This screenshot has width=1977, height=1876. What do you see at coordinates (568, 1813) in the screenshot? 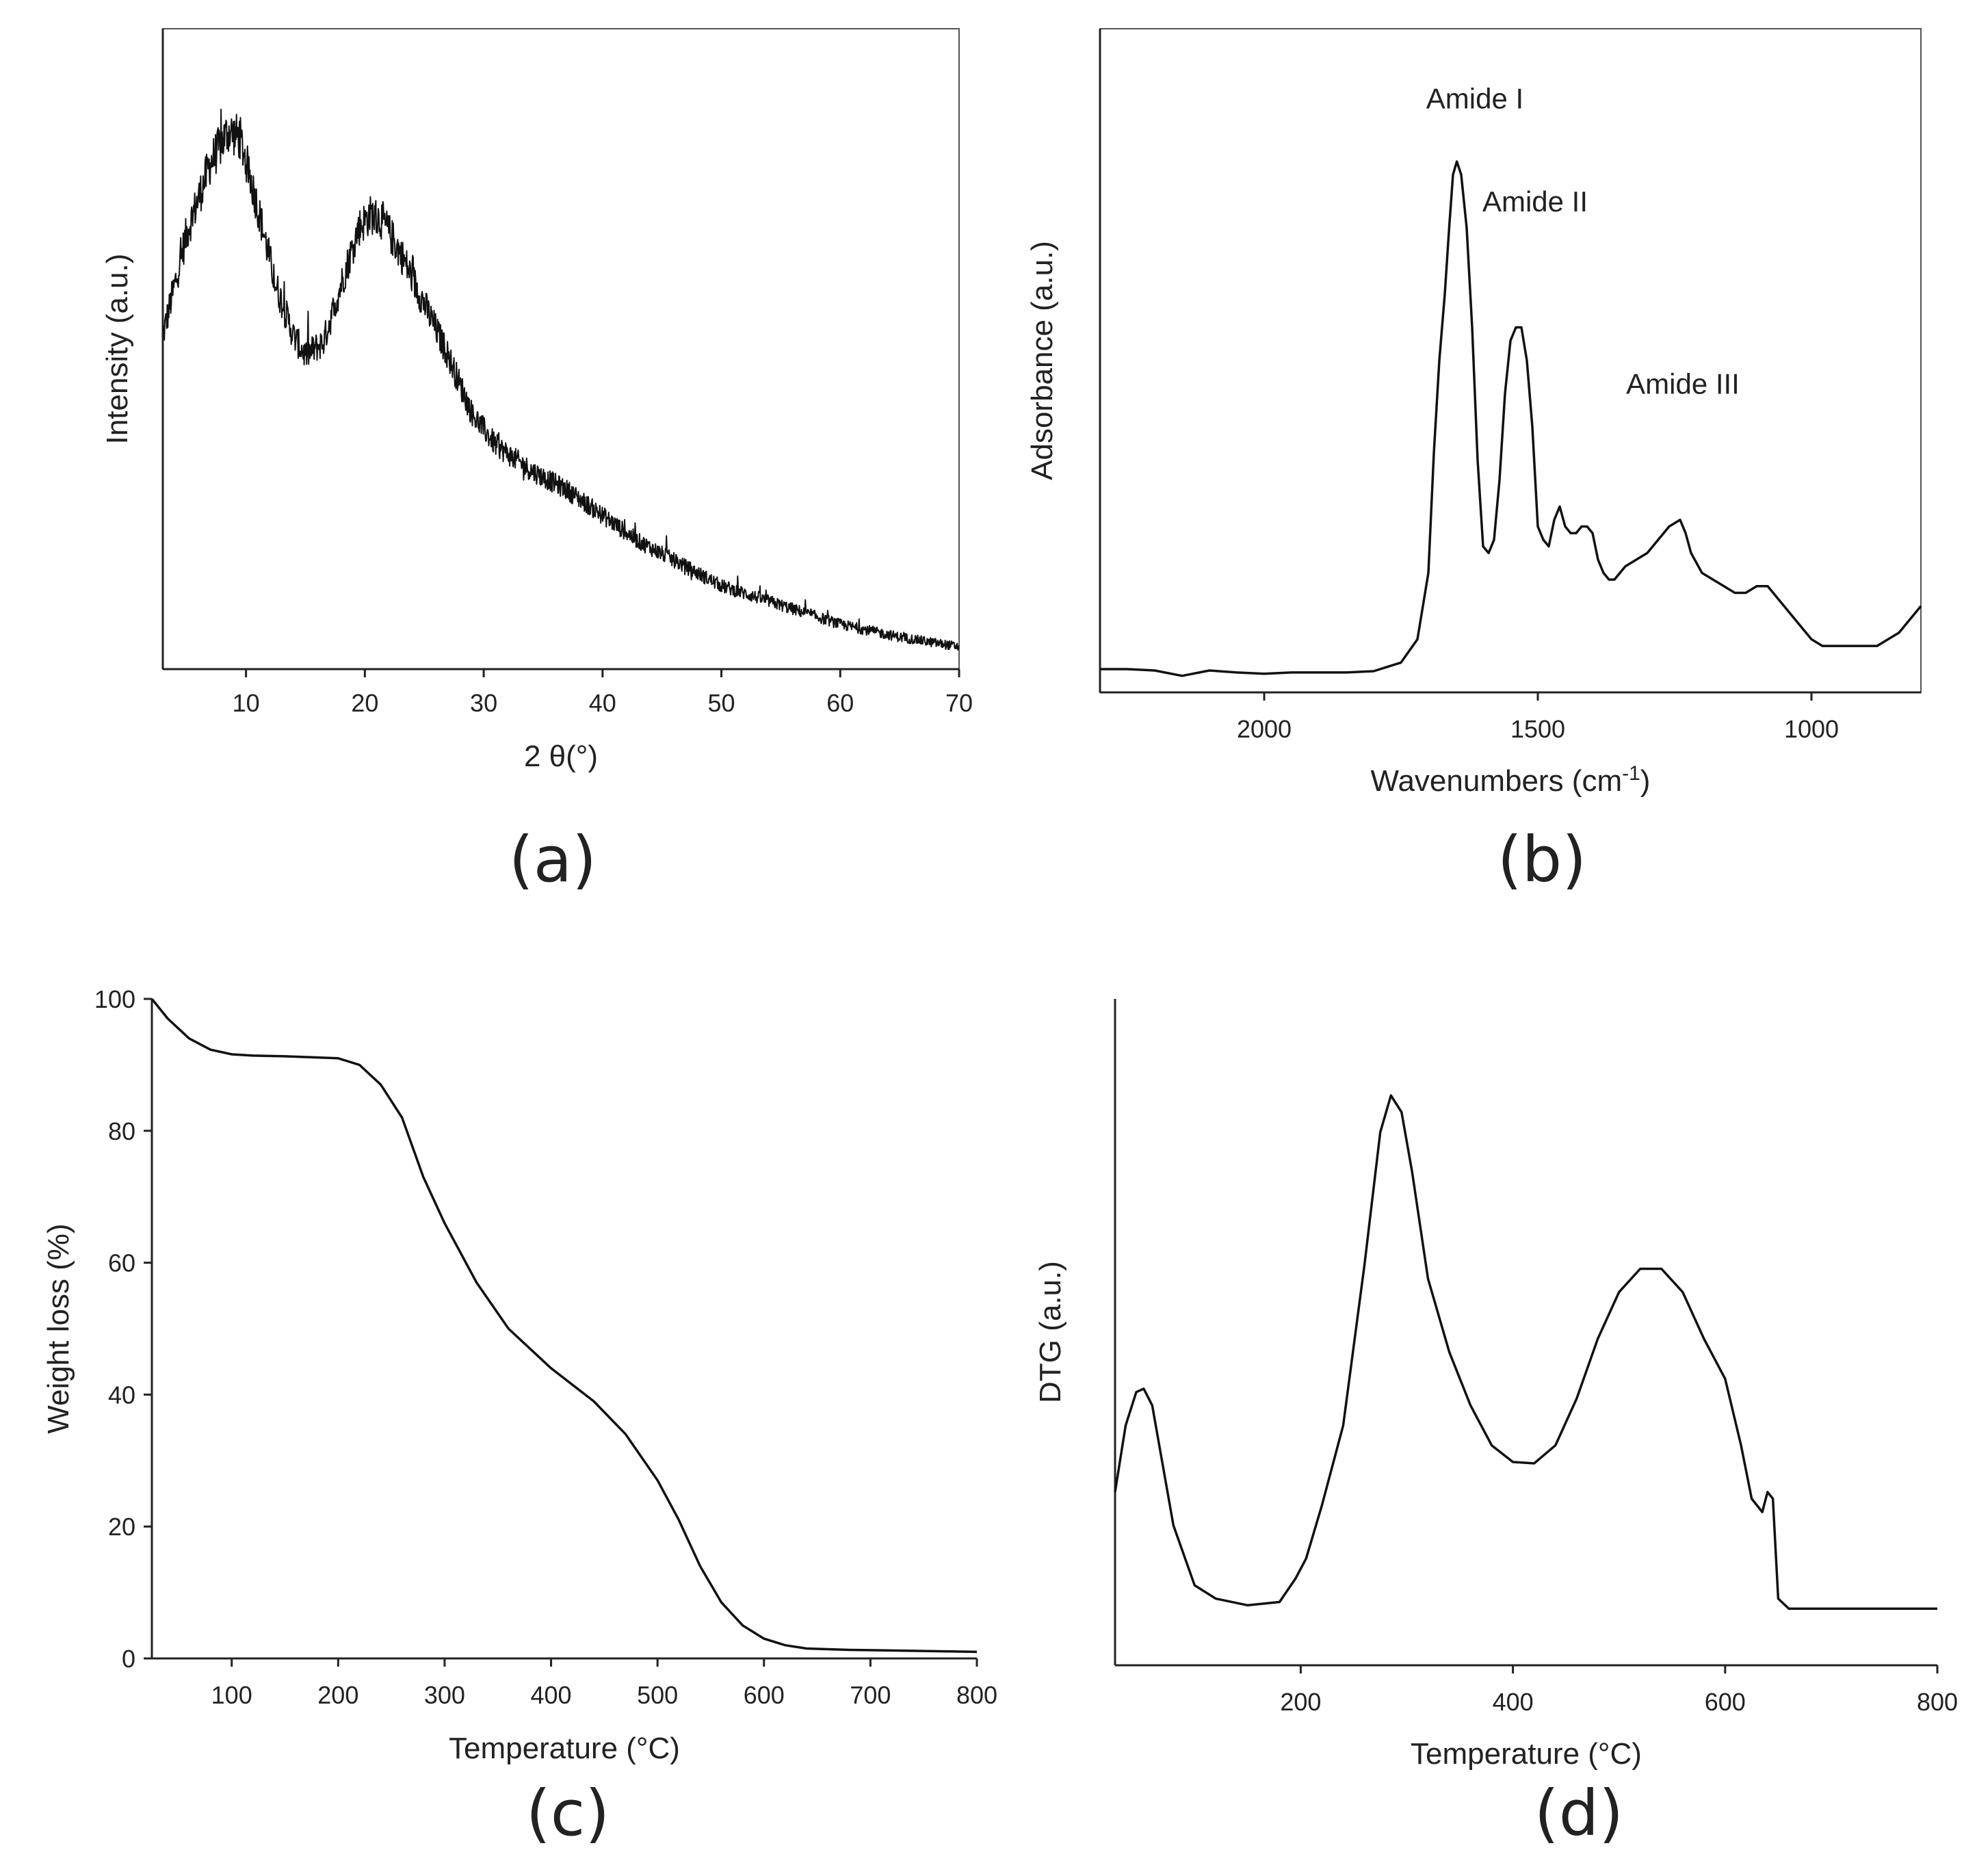
I see `panel-label: (c)` at bounding box center [568, 1813].